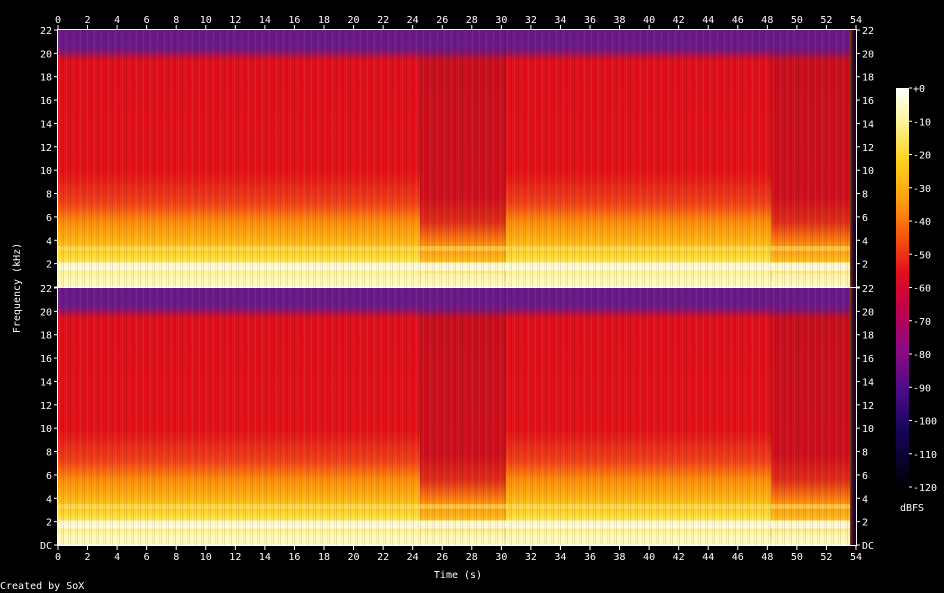 The width and height of the screenshot is (944, 593). I want to click on colorbar-tick-label: -60, so click(922, 289).